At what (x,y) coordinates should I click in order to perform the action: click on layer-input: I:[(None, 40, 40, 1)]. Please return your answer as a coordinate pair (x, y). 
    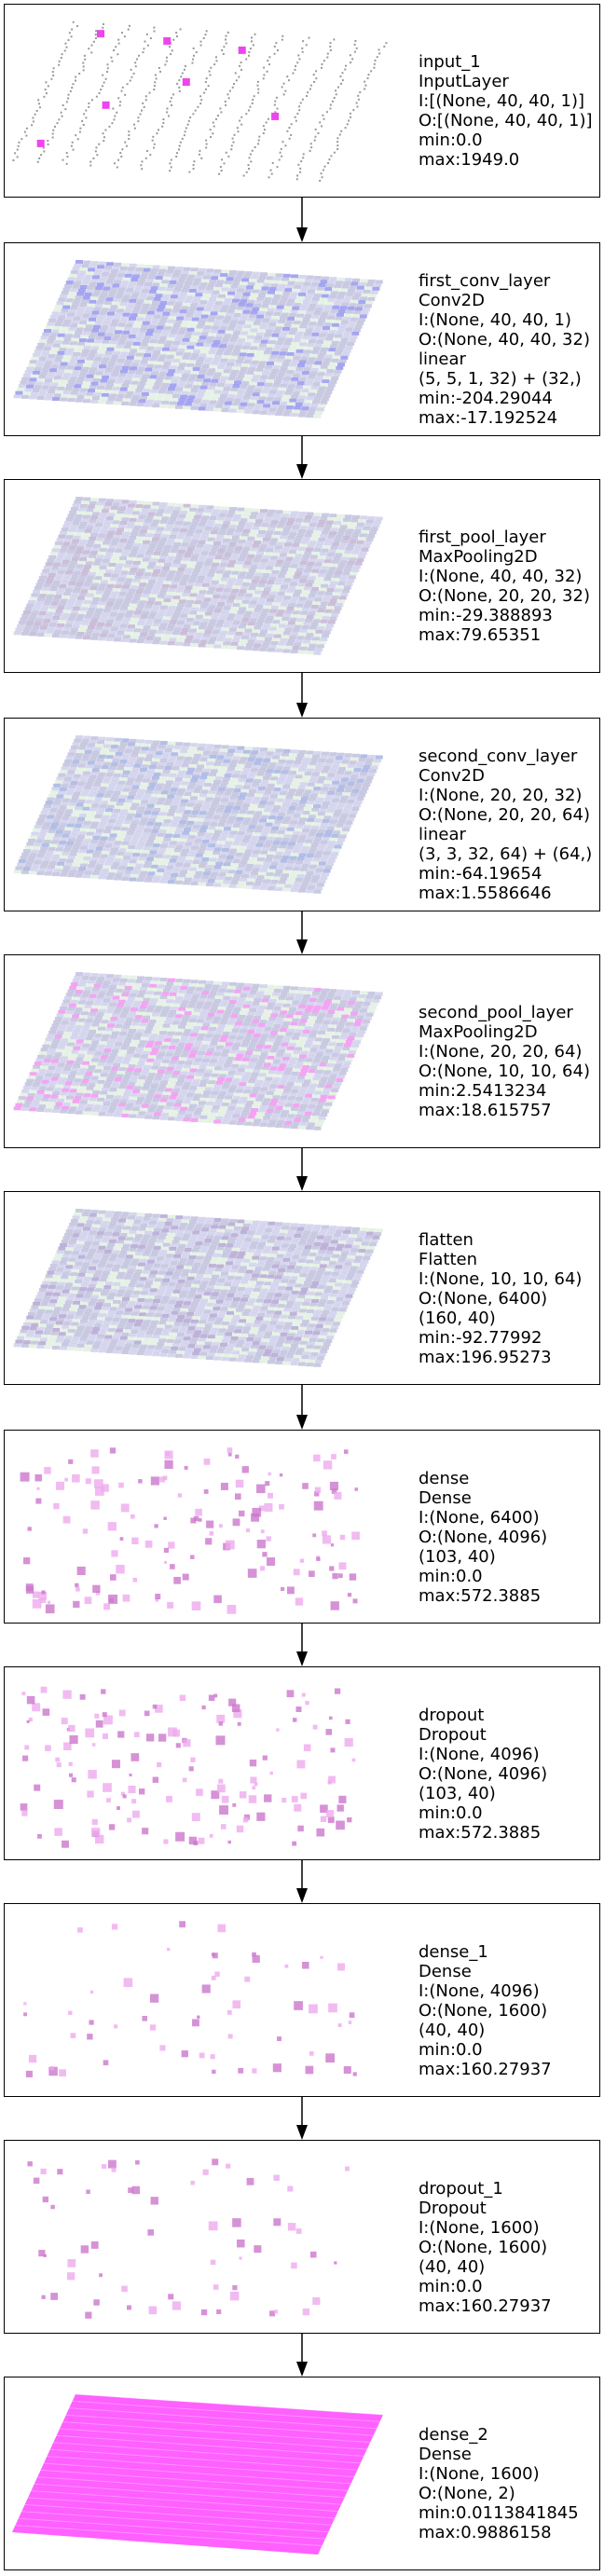
    Looking at the image, I should click on (502, 101).